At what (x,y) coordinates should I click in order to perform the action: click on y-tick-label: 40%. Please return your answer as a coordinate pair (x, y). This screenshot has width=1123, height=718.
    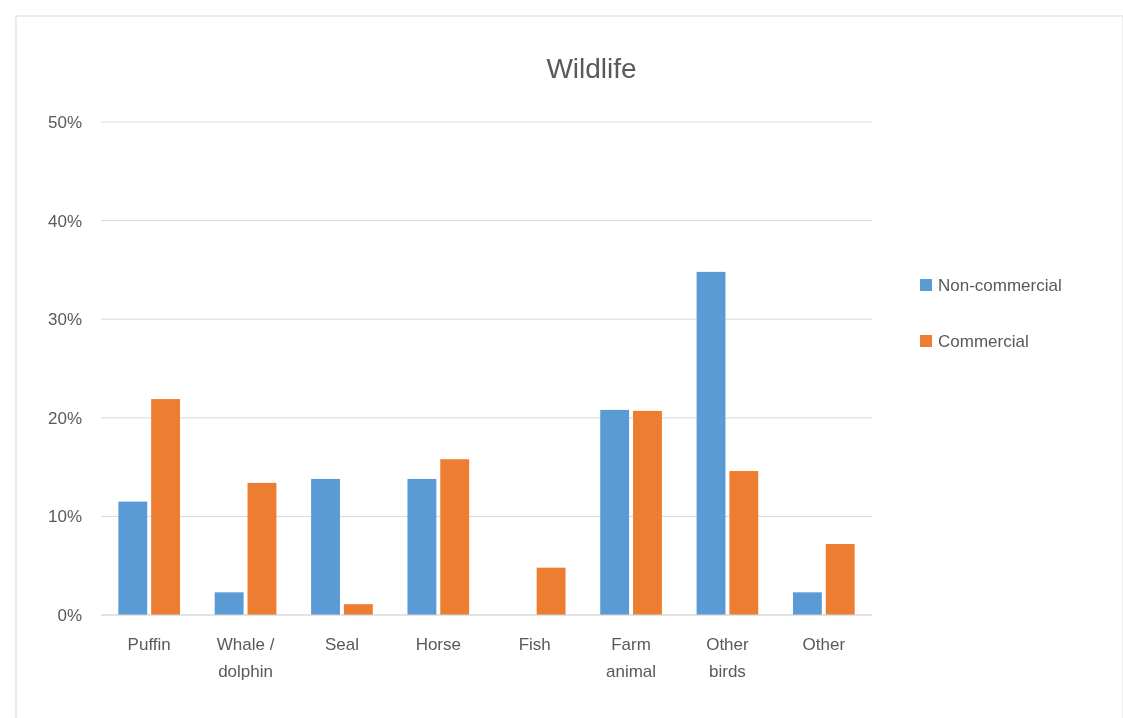
    Looking at the image, I should click on (64, 221).